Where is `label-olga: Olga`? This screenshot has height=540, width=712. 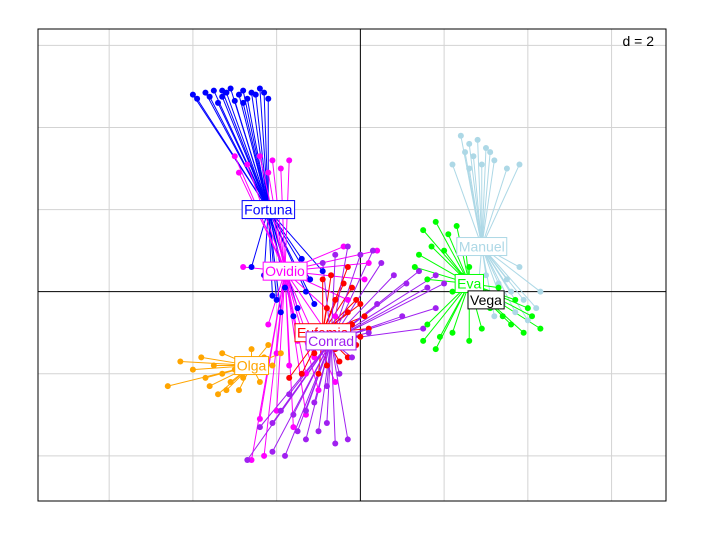 label-olga: Olga is located at coordinates (252, 366).